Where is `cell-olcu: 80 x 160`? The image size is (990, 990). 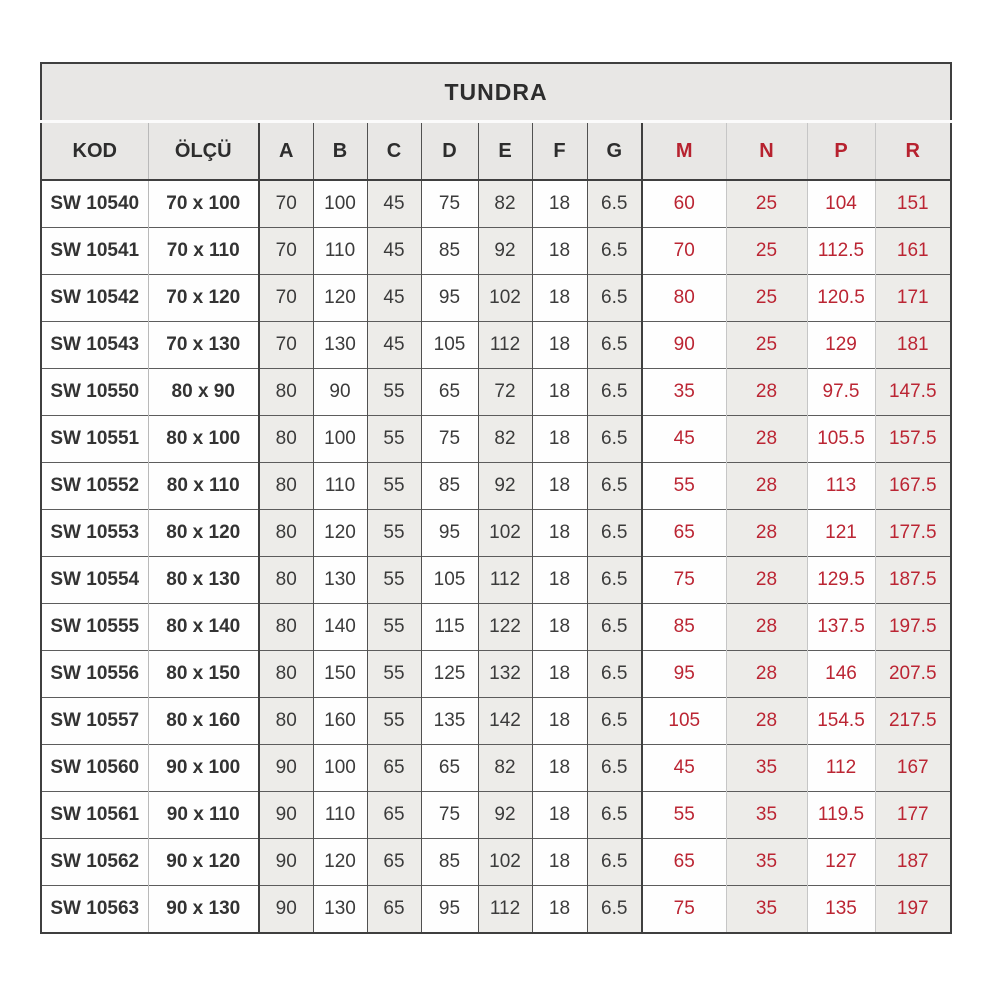 cell-olcu: 80 x 160 is located at coordinates (203, 721).